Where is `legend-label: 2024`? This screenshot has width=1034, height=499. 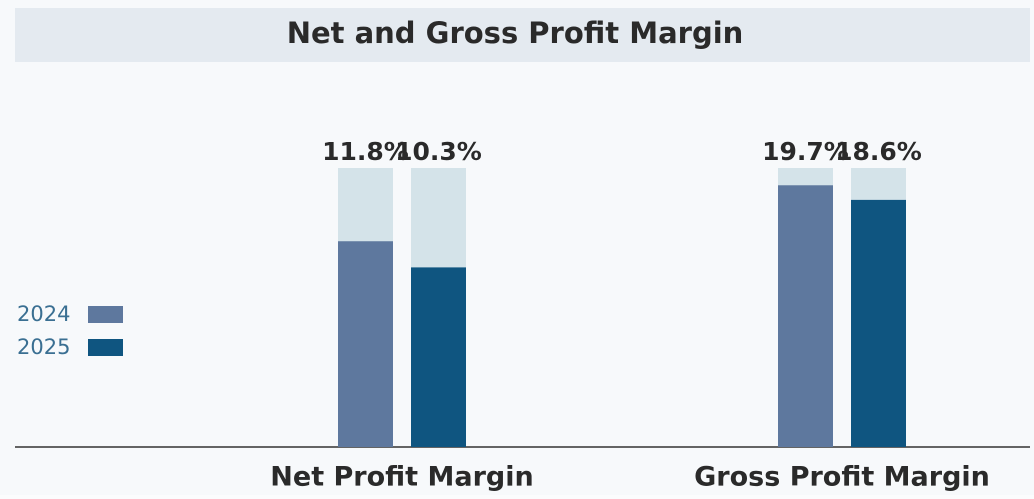 legend-label: 2024 is located at coordinates (43, 314).